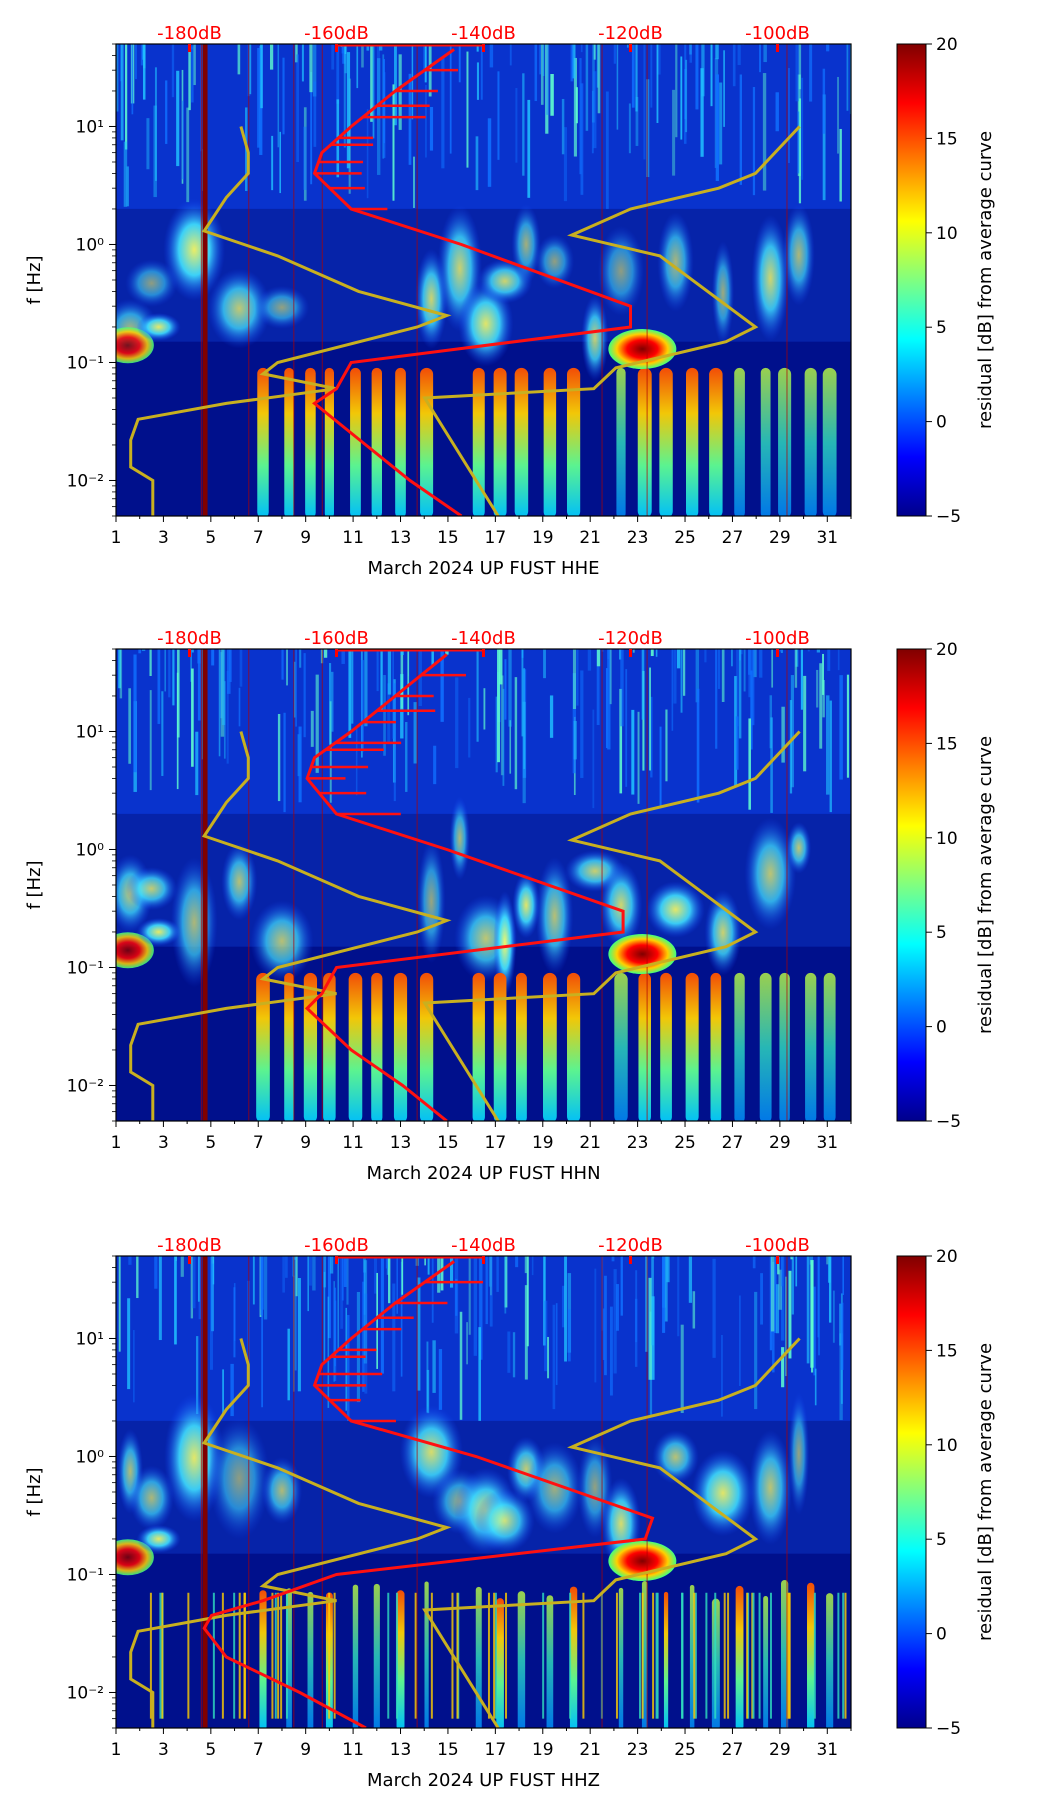 The image size is (1052, 1806). What do you see at coordinates (611, 1532) in the screenshot?
I see `model-curve-high` at bounding box center [611, 1532].